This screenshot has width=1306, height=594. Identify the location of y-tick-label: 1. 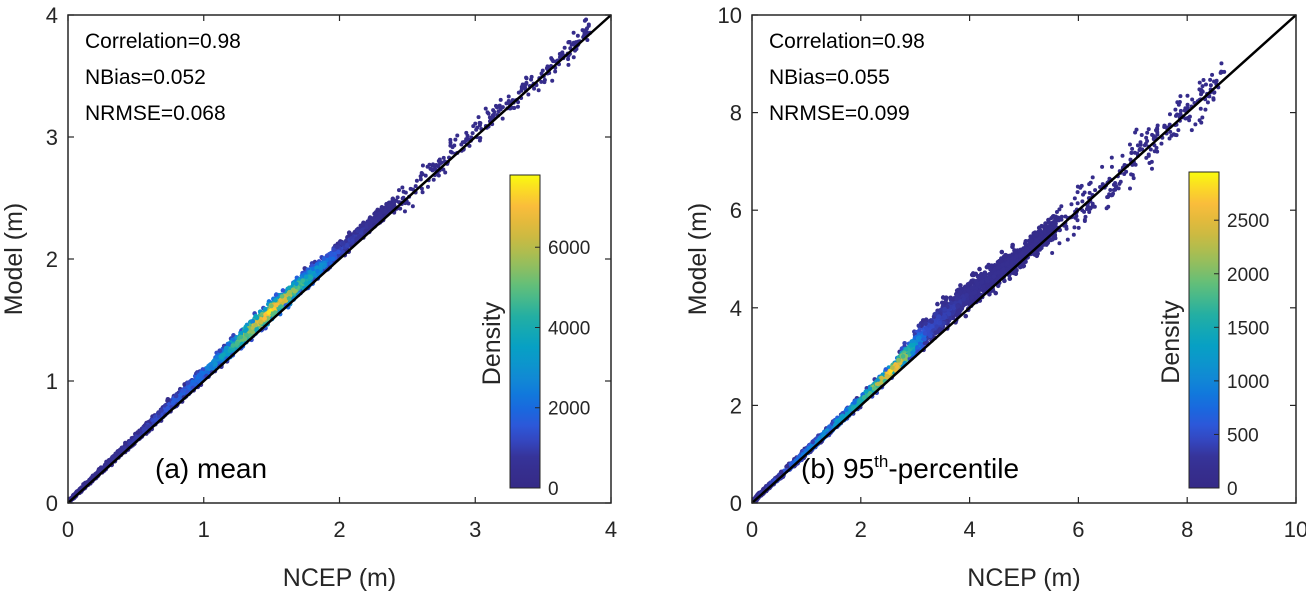
(52, 381).